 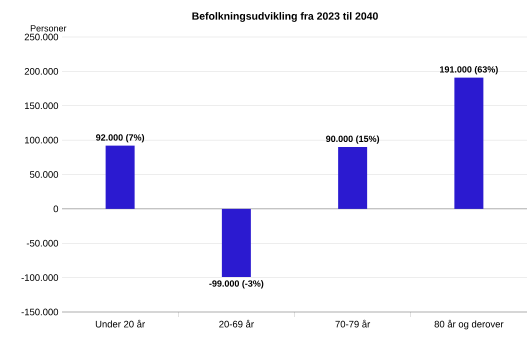 I want to click on y-tick-label: -150.000, so click(x=40, y=312).